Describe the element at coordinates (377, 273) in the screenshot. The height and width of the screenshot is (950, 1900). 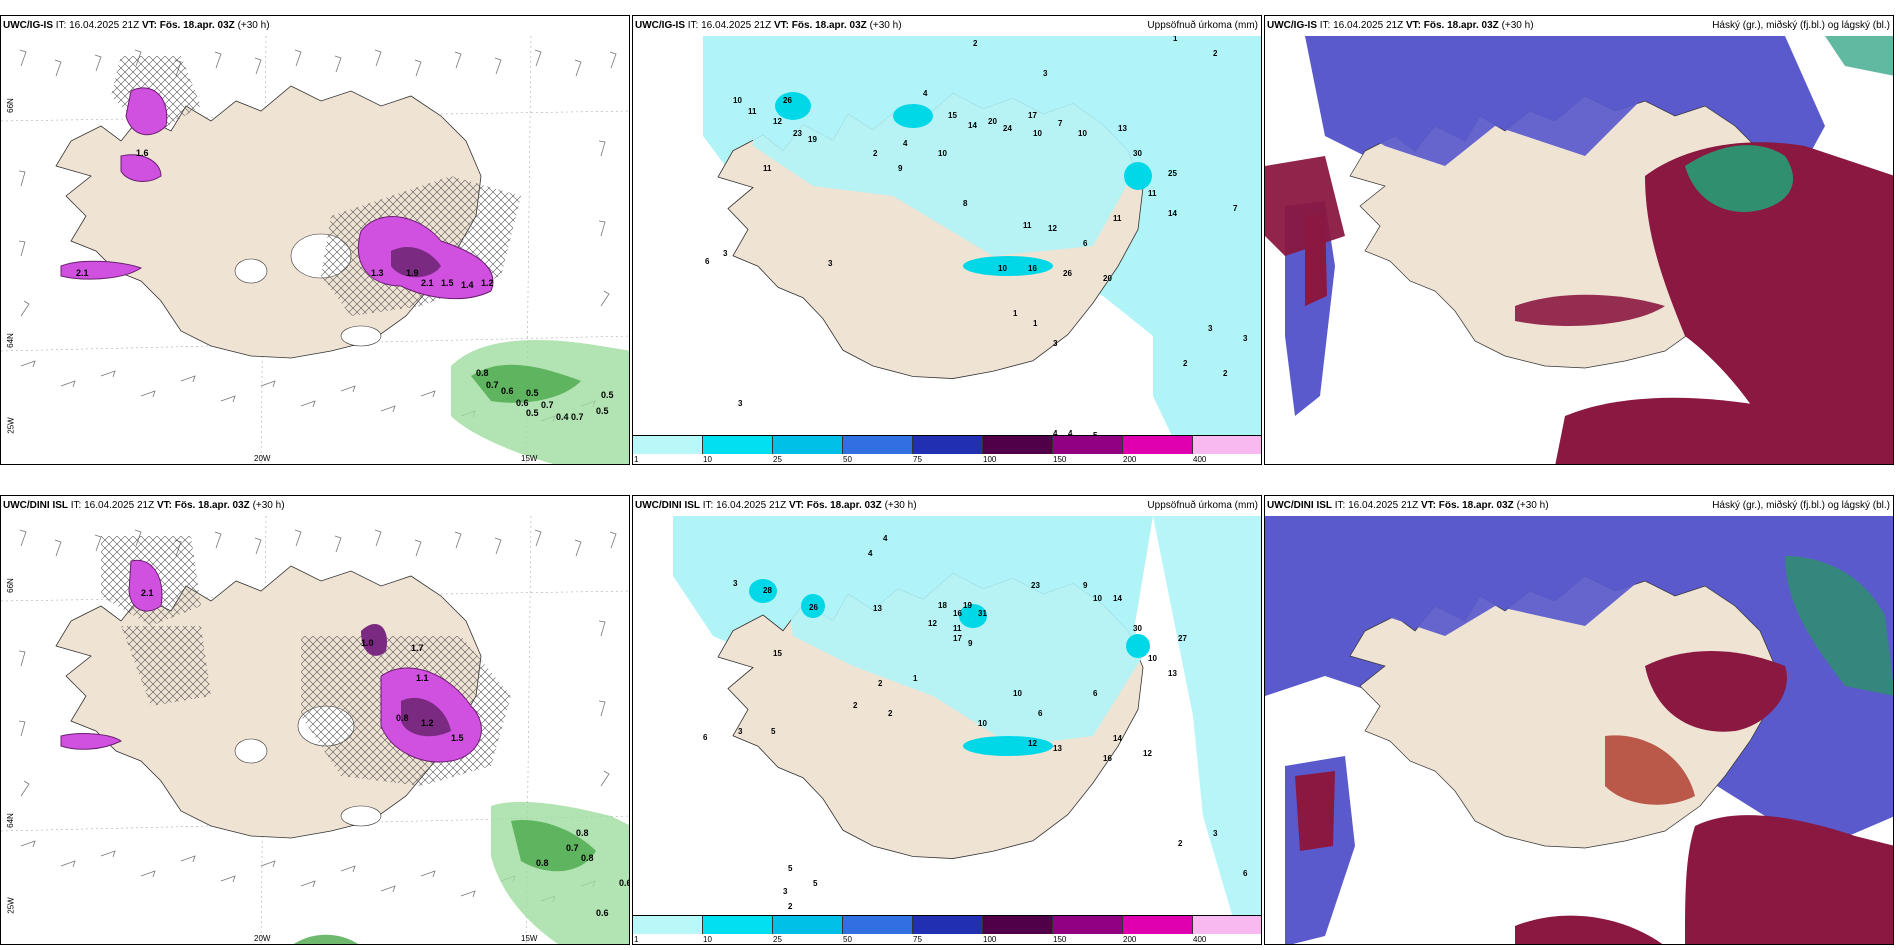
I see `icing-value: 1.3` at that location.